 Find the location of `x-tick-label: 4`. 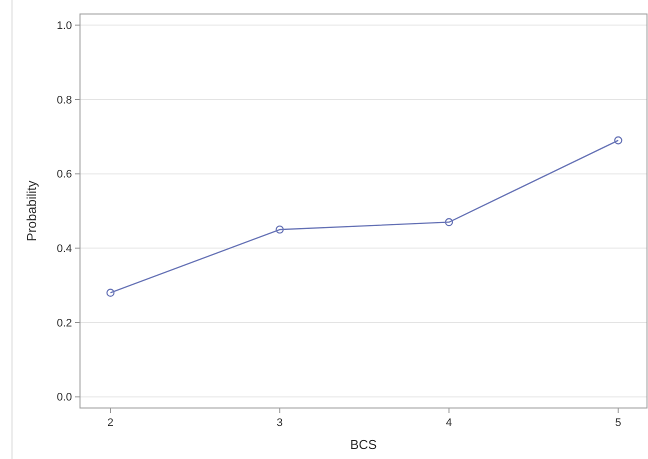

x-tick-label: 4 is located at coordinates (449, 423).